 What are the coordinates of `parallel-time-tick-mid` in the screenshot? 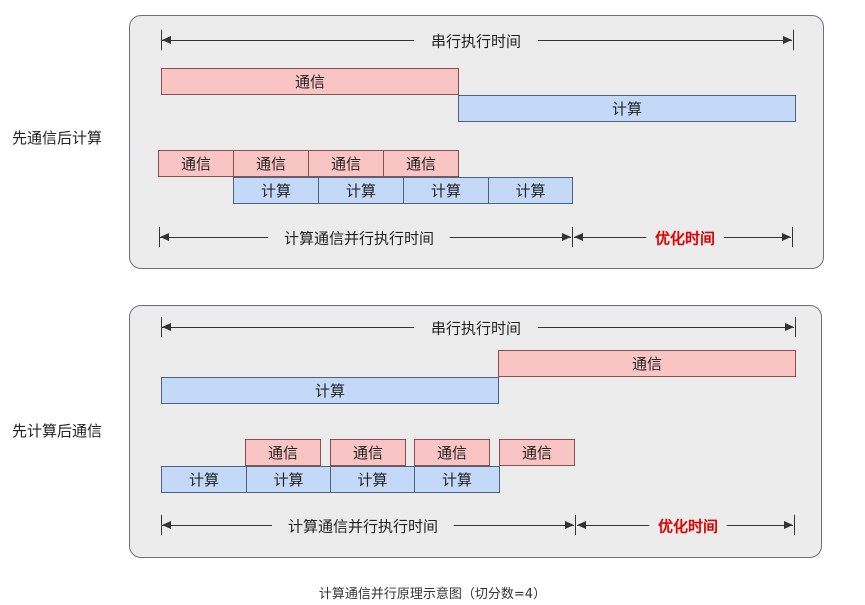 It's located at (572, 237).